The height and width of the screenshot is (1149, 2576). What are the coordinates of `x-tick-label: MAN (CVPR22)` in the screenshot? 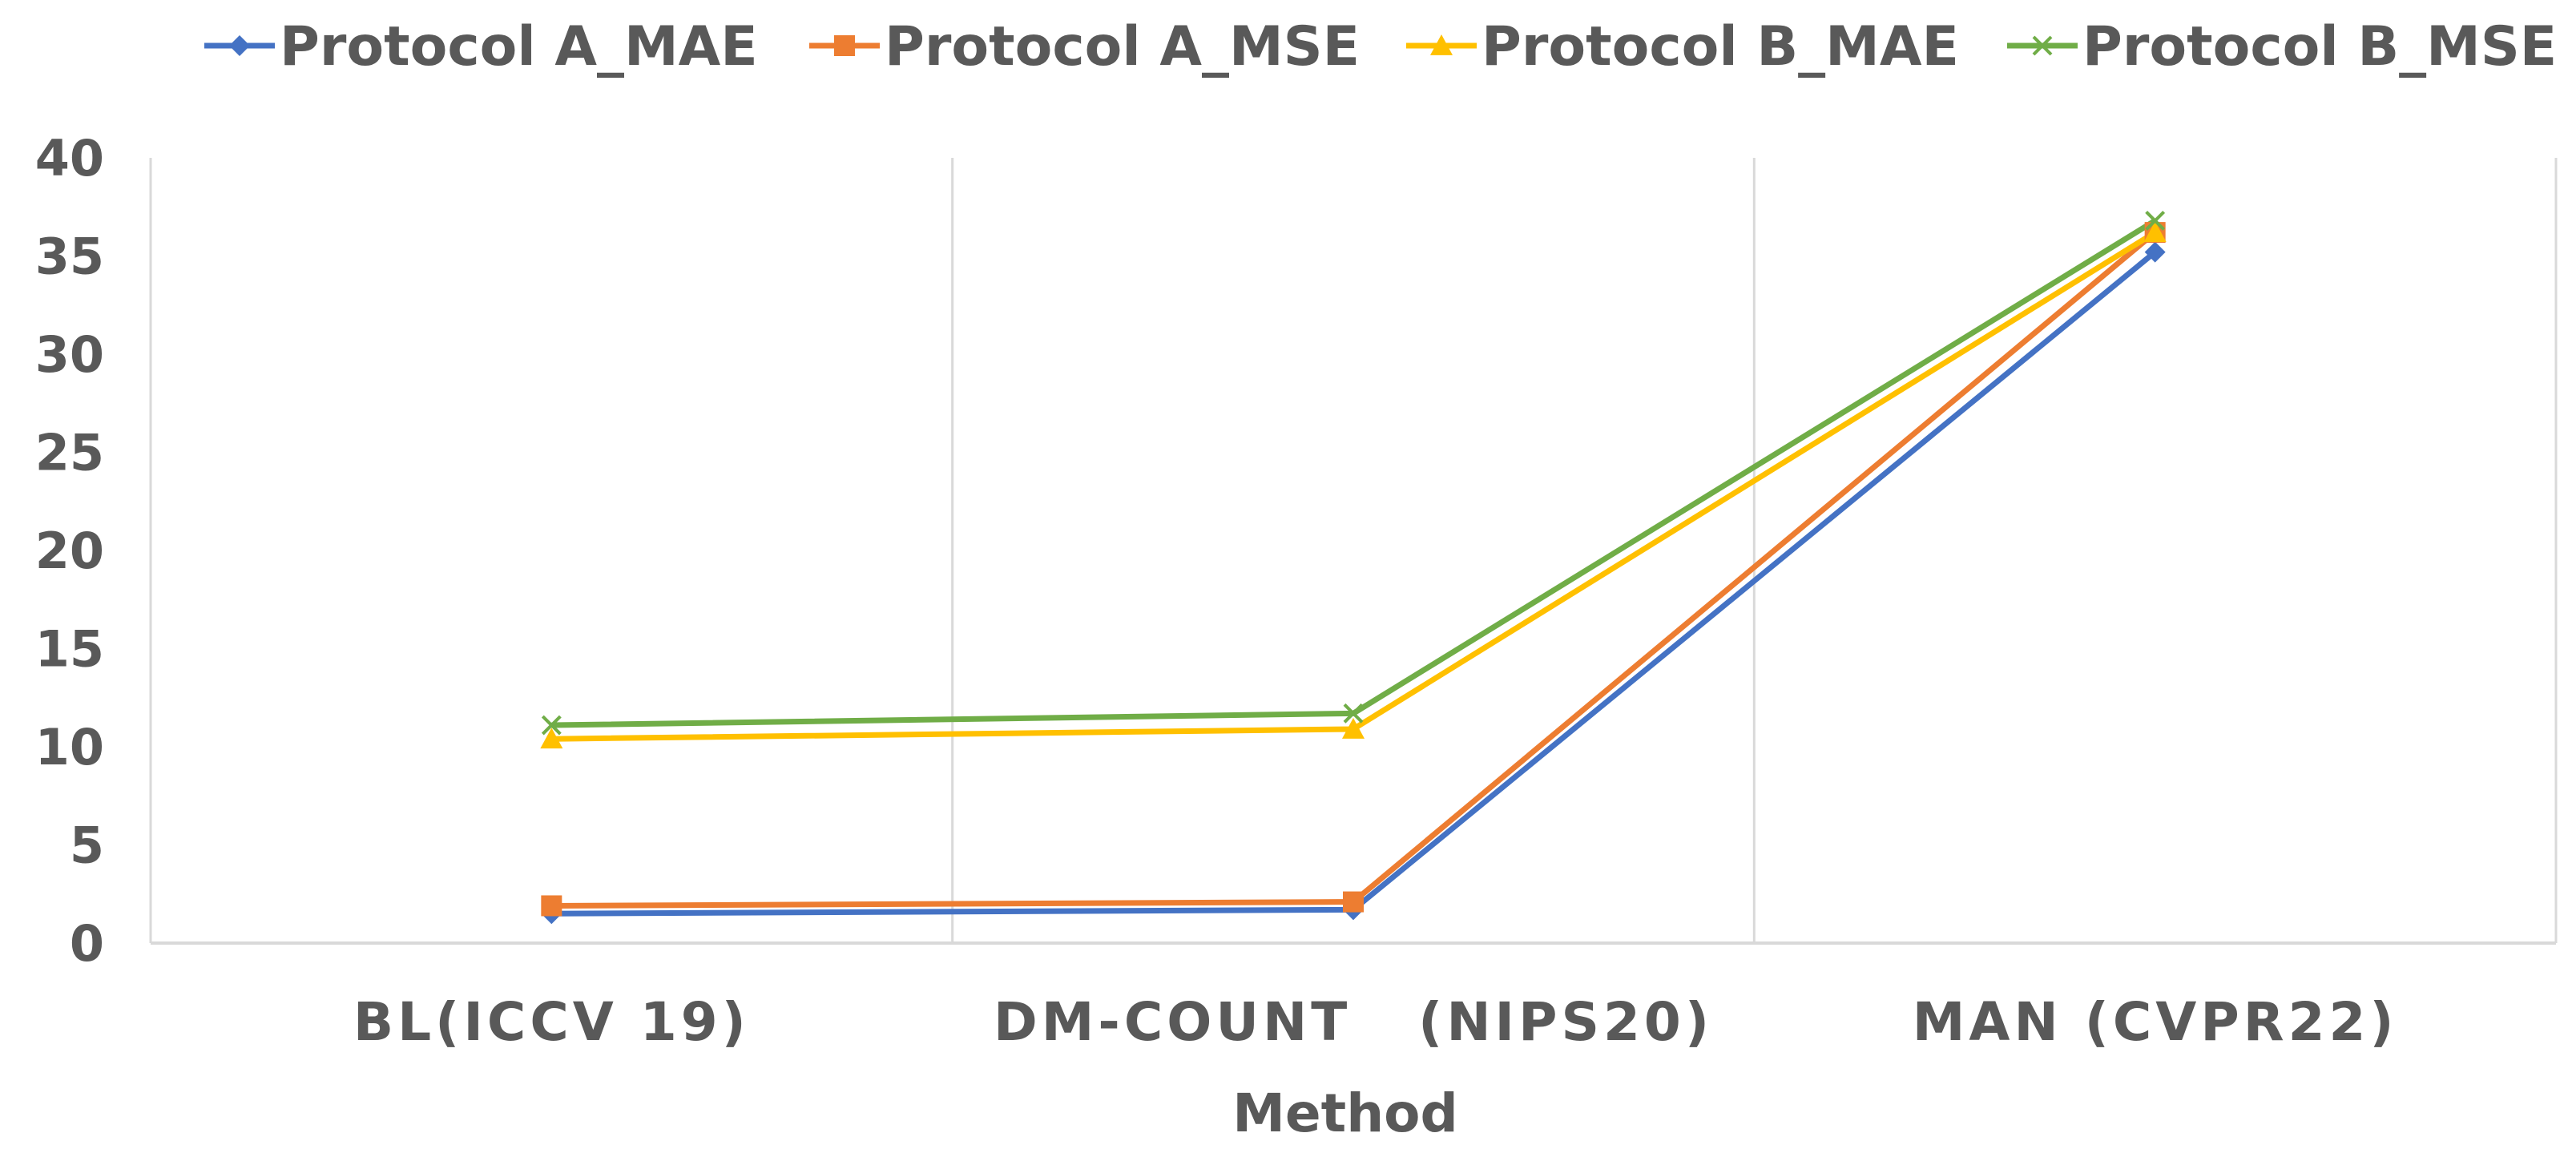 It's located at (2155, 1022).